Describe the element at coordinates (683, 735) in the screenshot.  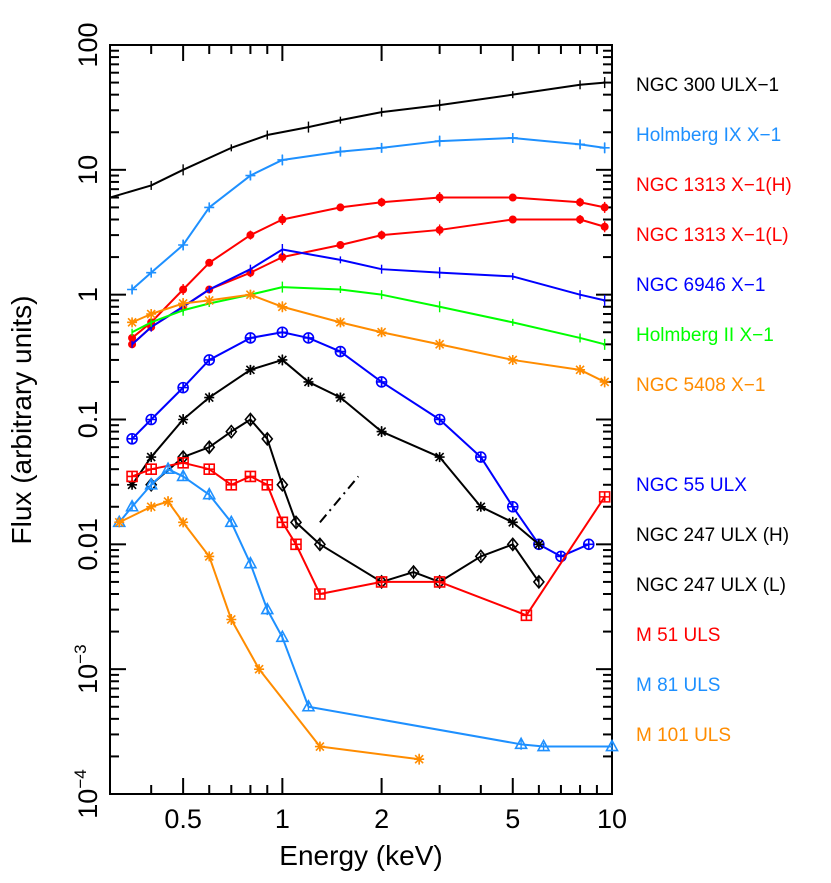
I see `legend-label: M 101 ULS` at that location.